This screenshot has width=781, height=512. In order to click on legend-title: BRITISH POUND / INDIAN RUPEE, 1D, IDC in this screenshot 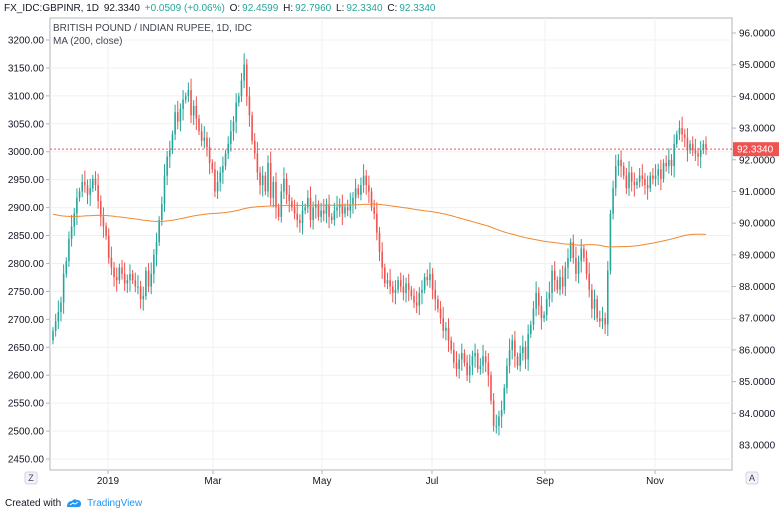, I will do `click(152, 28)`.